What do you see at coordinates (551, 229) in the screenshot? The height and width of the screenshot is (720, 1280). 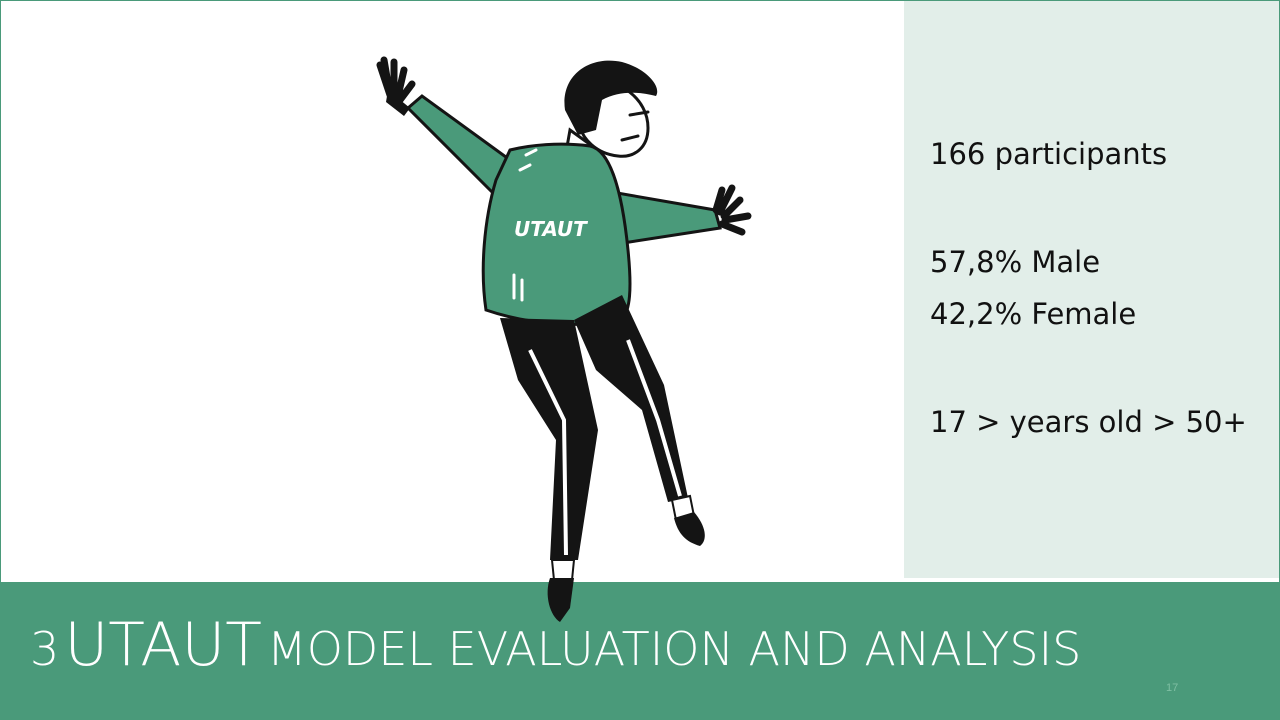 I see `shirt-text: UTAUT` at bounding box center [551, 229].